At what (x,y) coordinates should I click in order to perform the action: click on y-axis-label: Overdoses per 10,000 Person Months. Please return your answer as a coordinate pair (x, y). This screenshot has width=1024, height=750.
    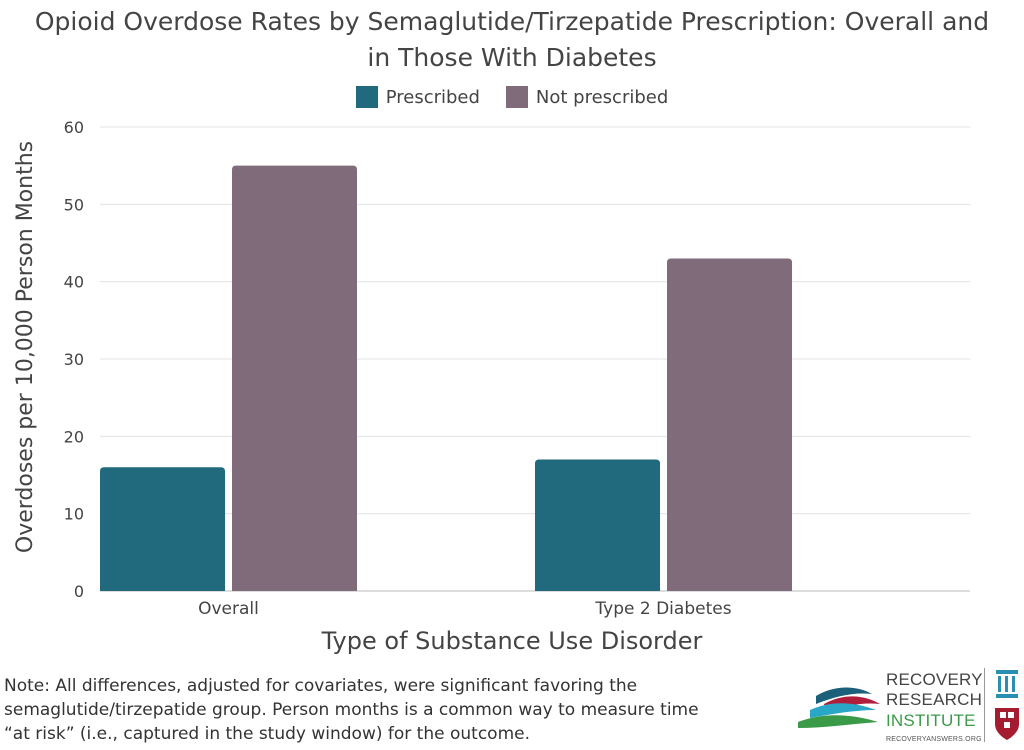
    Looking at the image, I should click on (25, 347).